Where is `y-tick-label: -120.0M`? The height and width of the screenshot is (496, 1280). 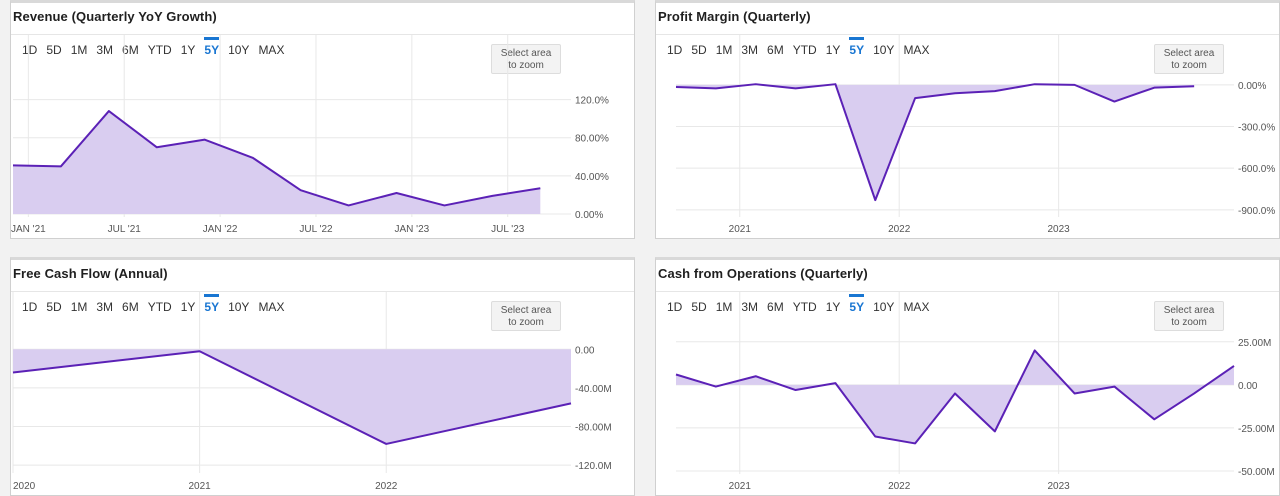
y-tick-label: -120.0M is located at coordinates (593, 466).